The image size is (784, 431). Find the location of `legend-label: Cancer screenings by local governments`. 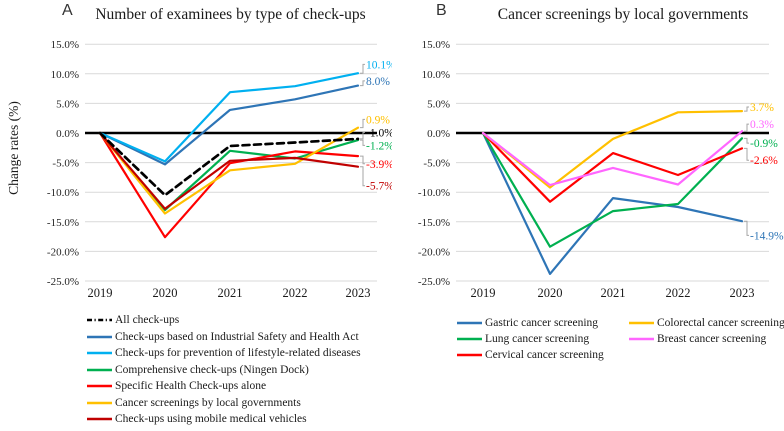

legend-label: Cancer screenings by local governments is located at coordinates (208, 402).